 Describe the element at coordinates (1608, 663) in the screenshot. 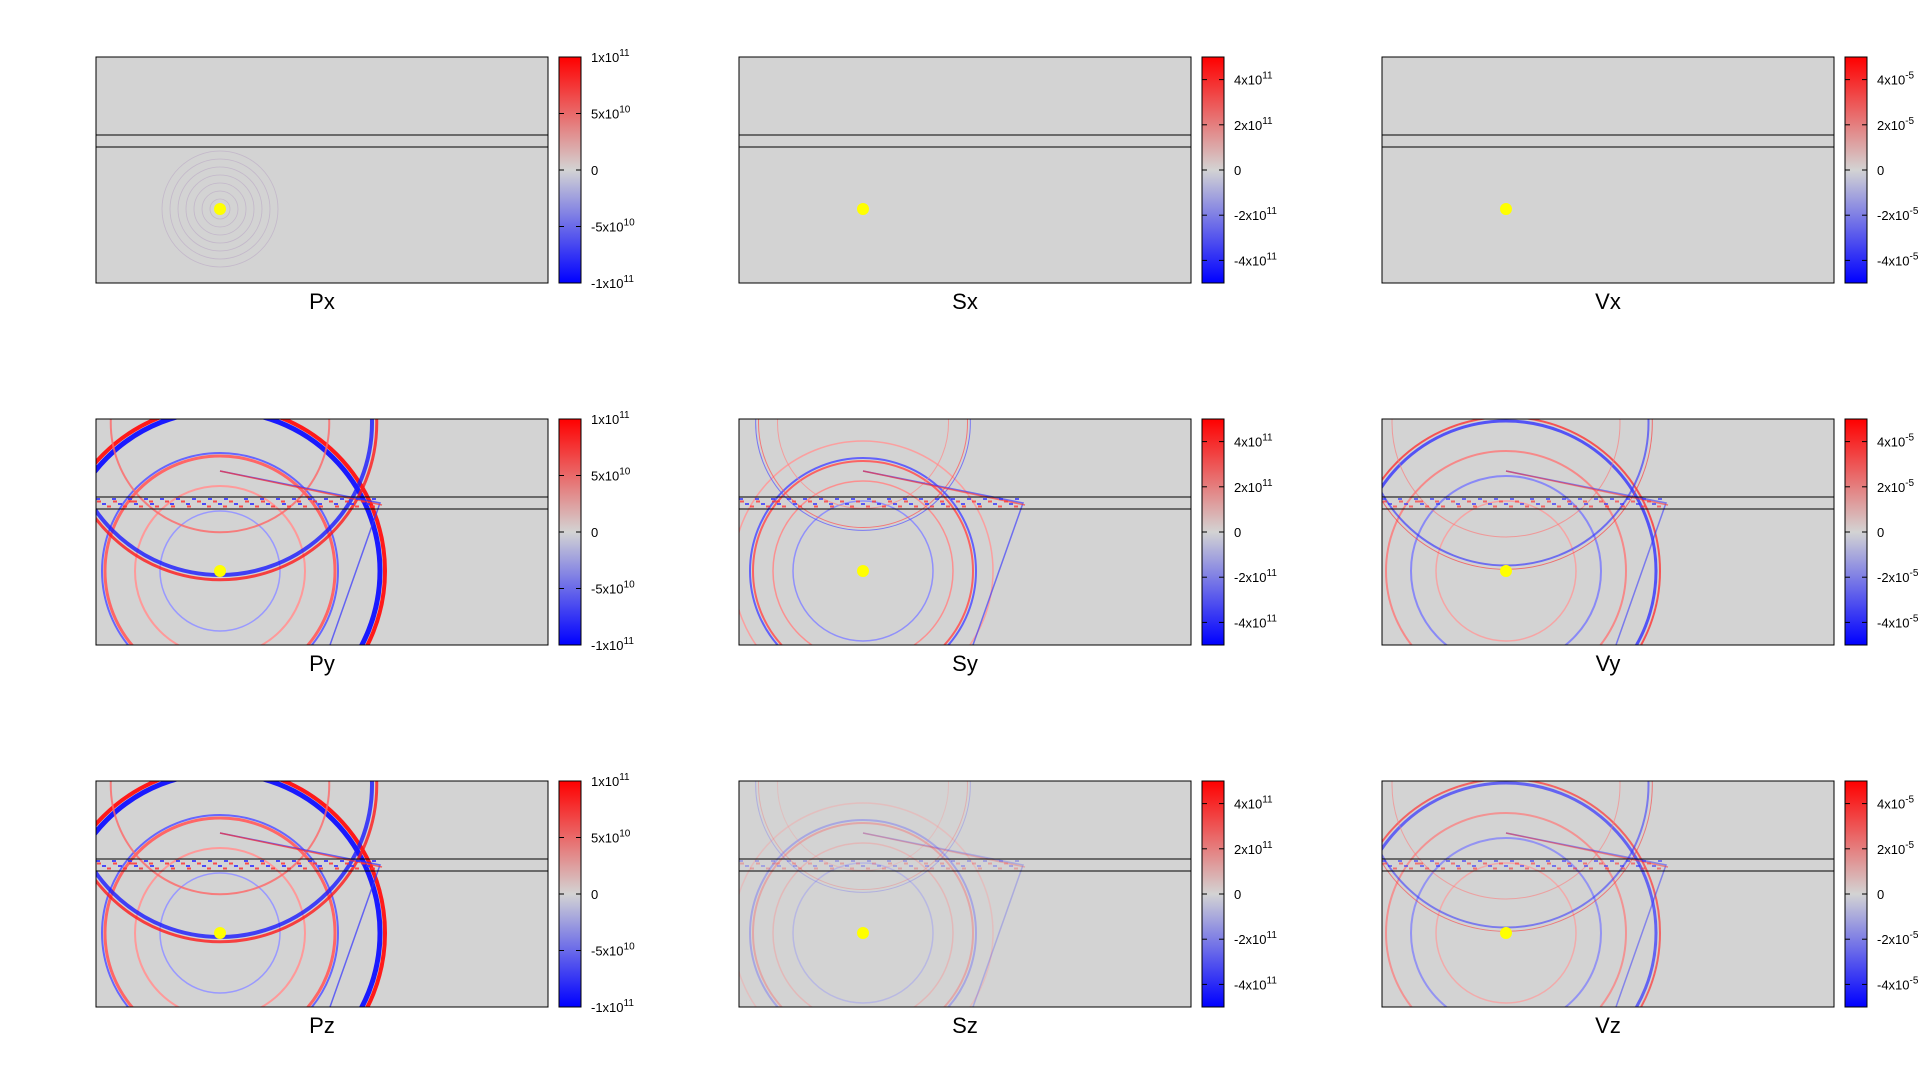

I see `panel-title: Vy` at that location.